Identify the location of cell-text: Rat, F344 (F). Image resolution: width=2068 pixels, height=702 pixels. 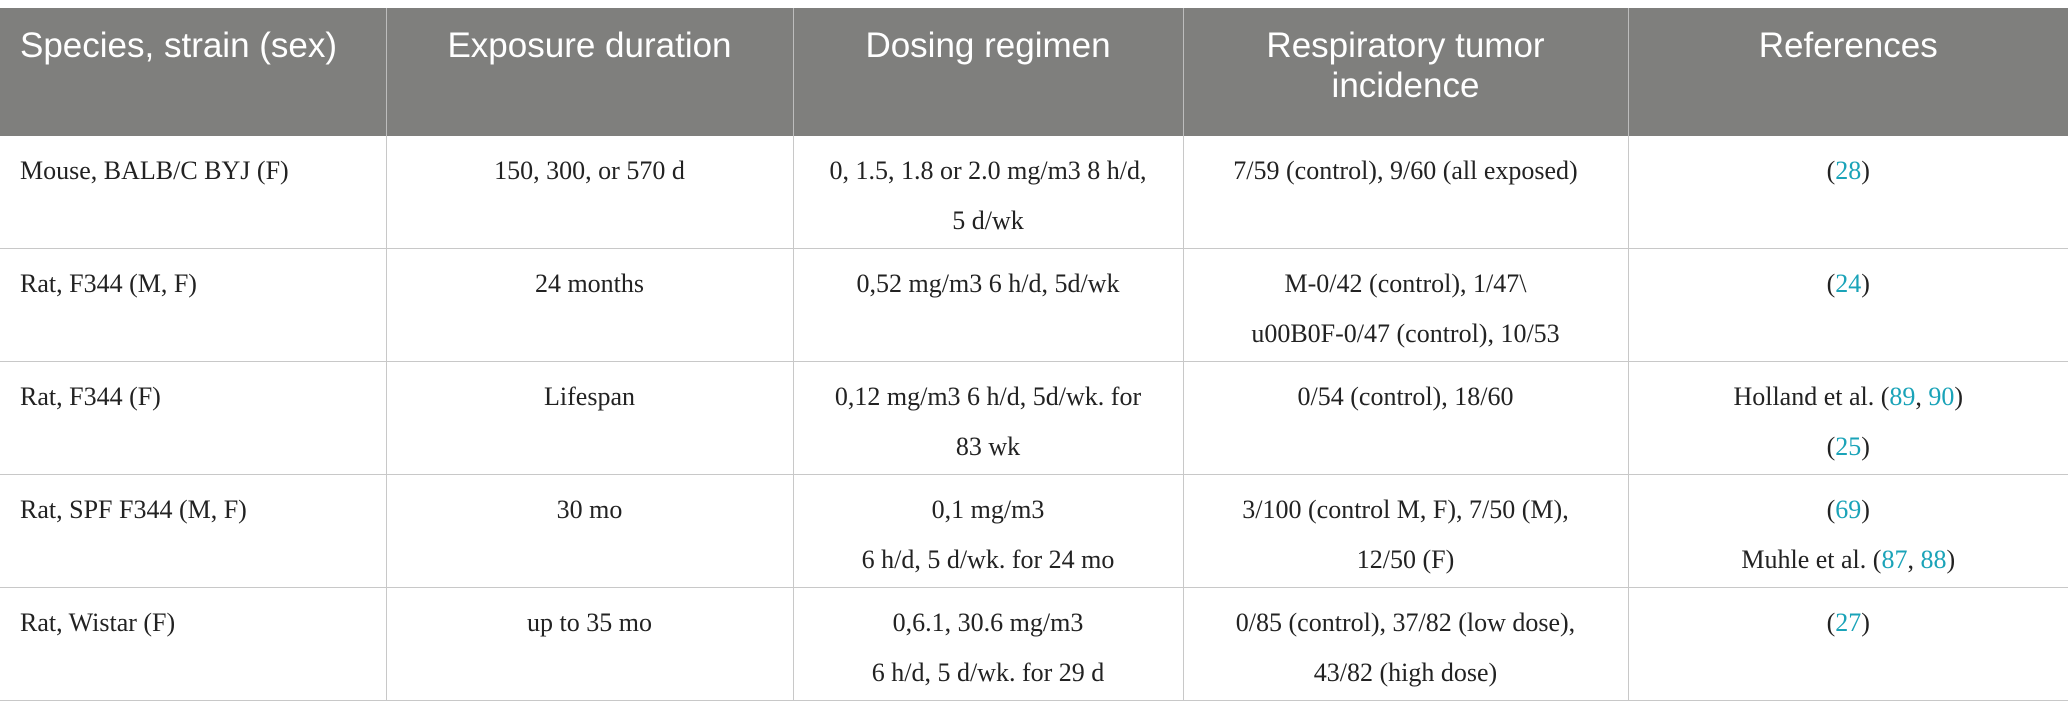
(90, 396).